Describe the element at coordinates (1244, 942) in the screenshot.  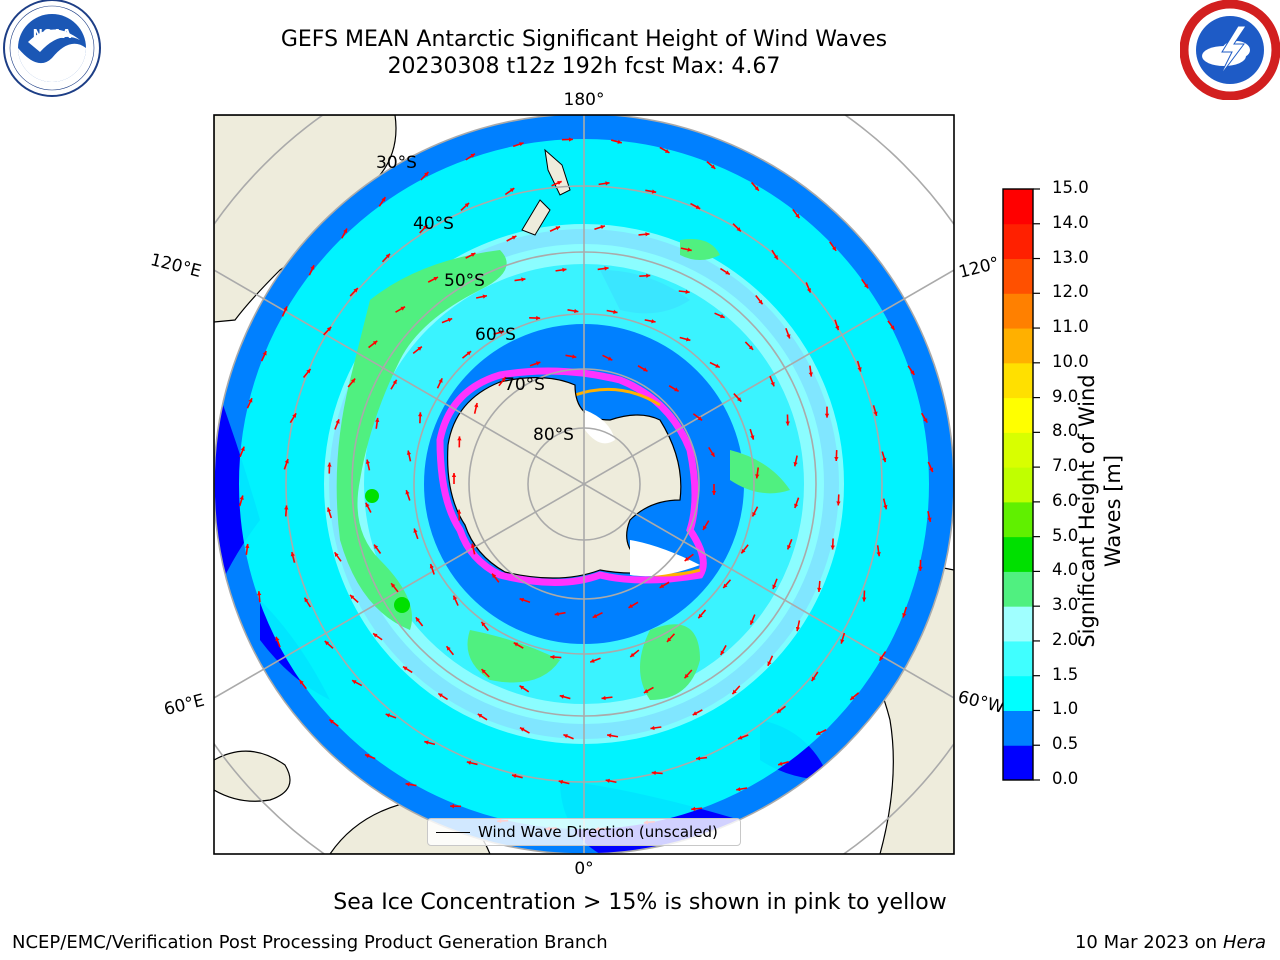
I see `credit-host: Hera` at that location.